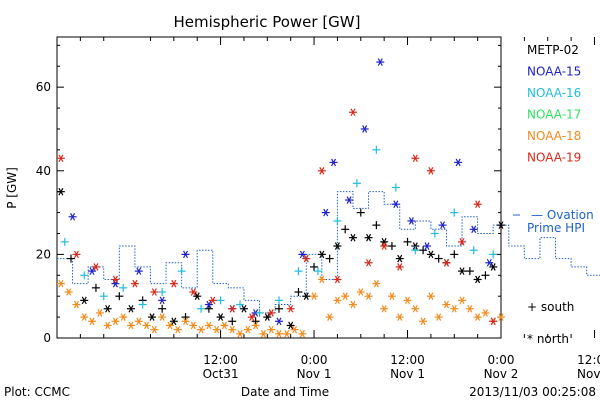 The image size is (600, 400). I want to click on legend-entry: NOAA-17, so click(554, 115).